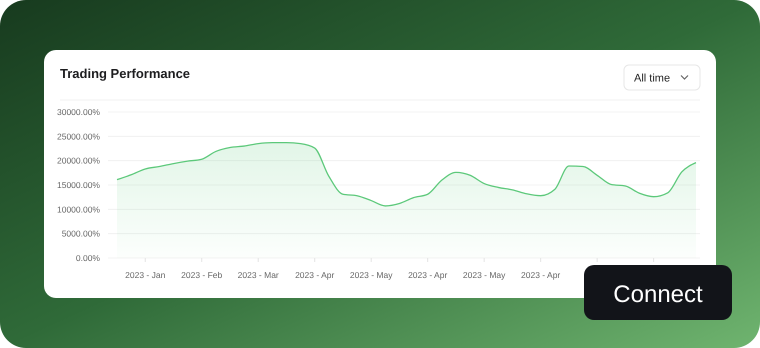 The width and height of the screenshot is (760, 348). I want to click on y-tick-label: 30000.00%, so click(78, 111).